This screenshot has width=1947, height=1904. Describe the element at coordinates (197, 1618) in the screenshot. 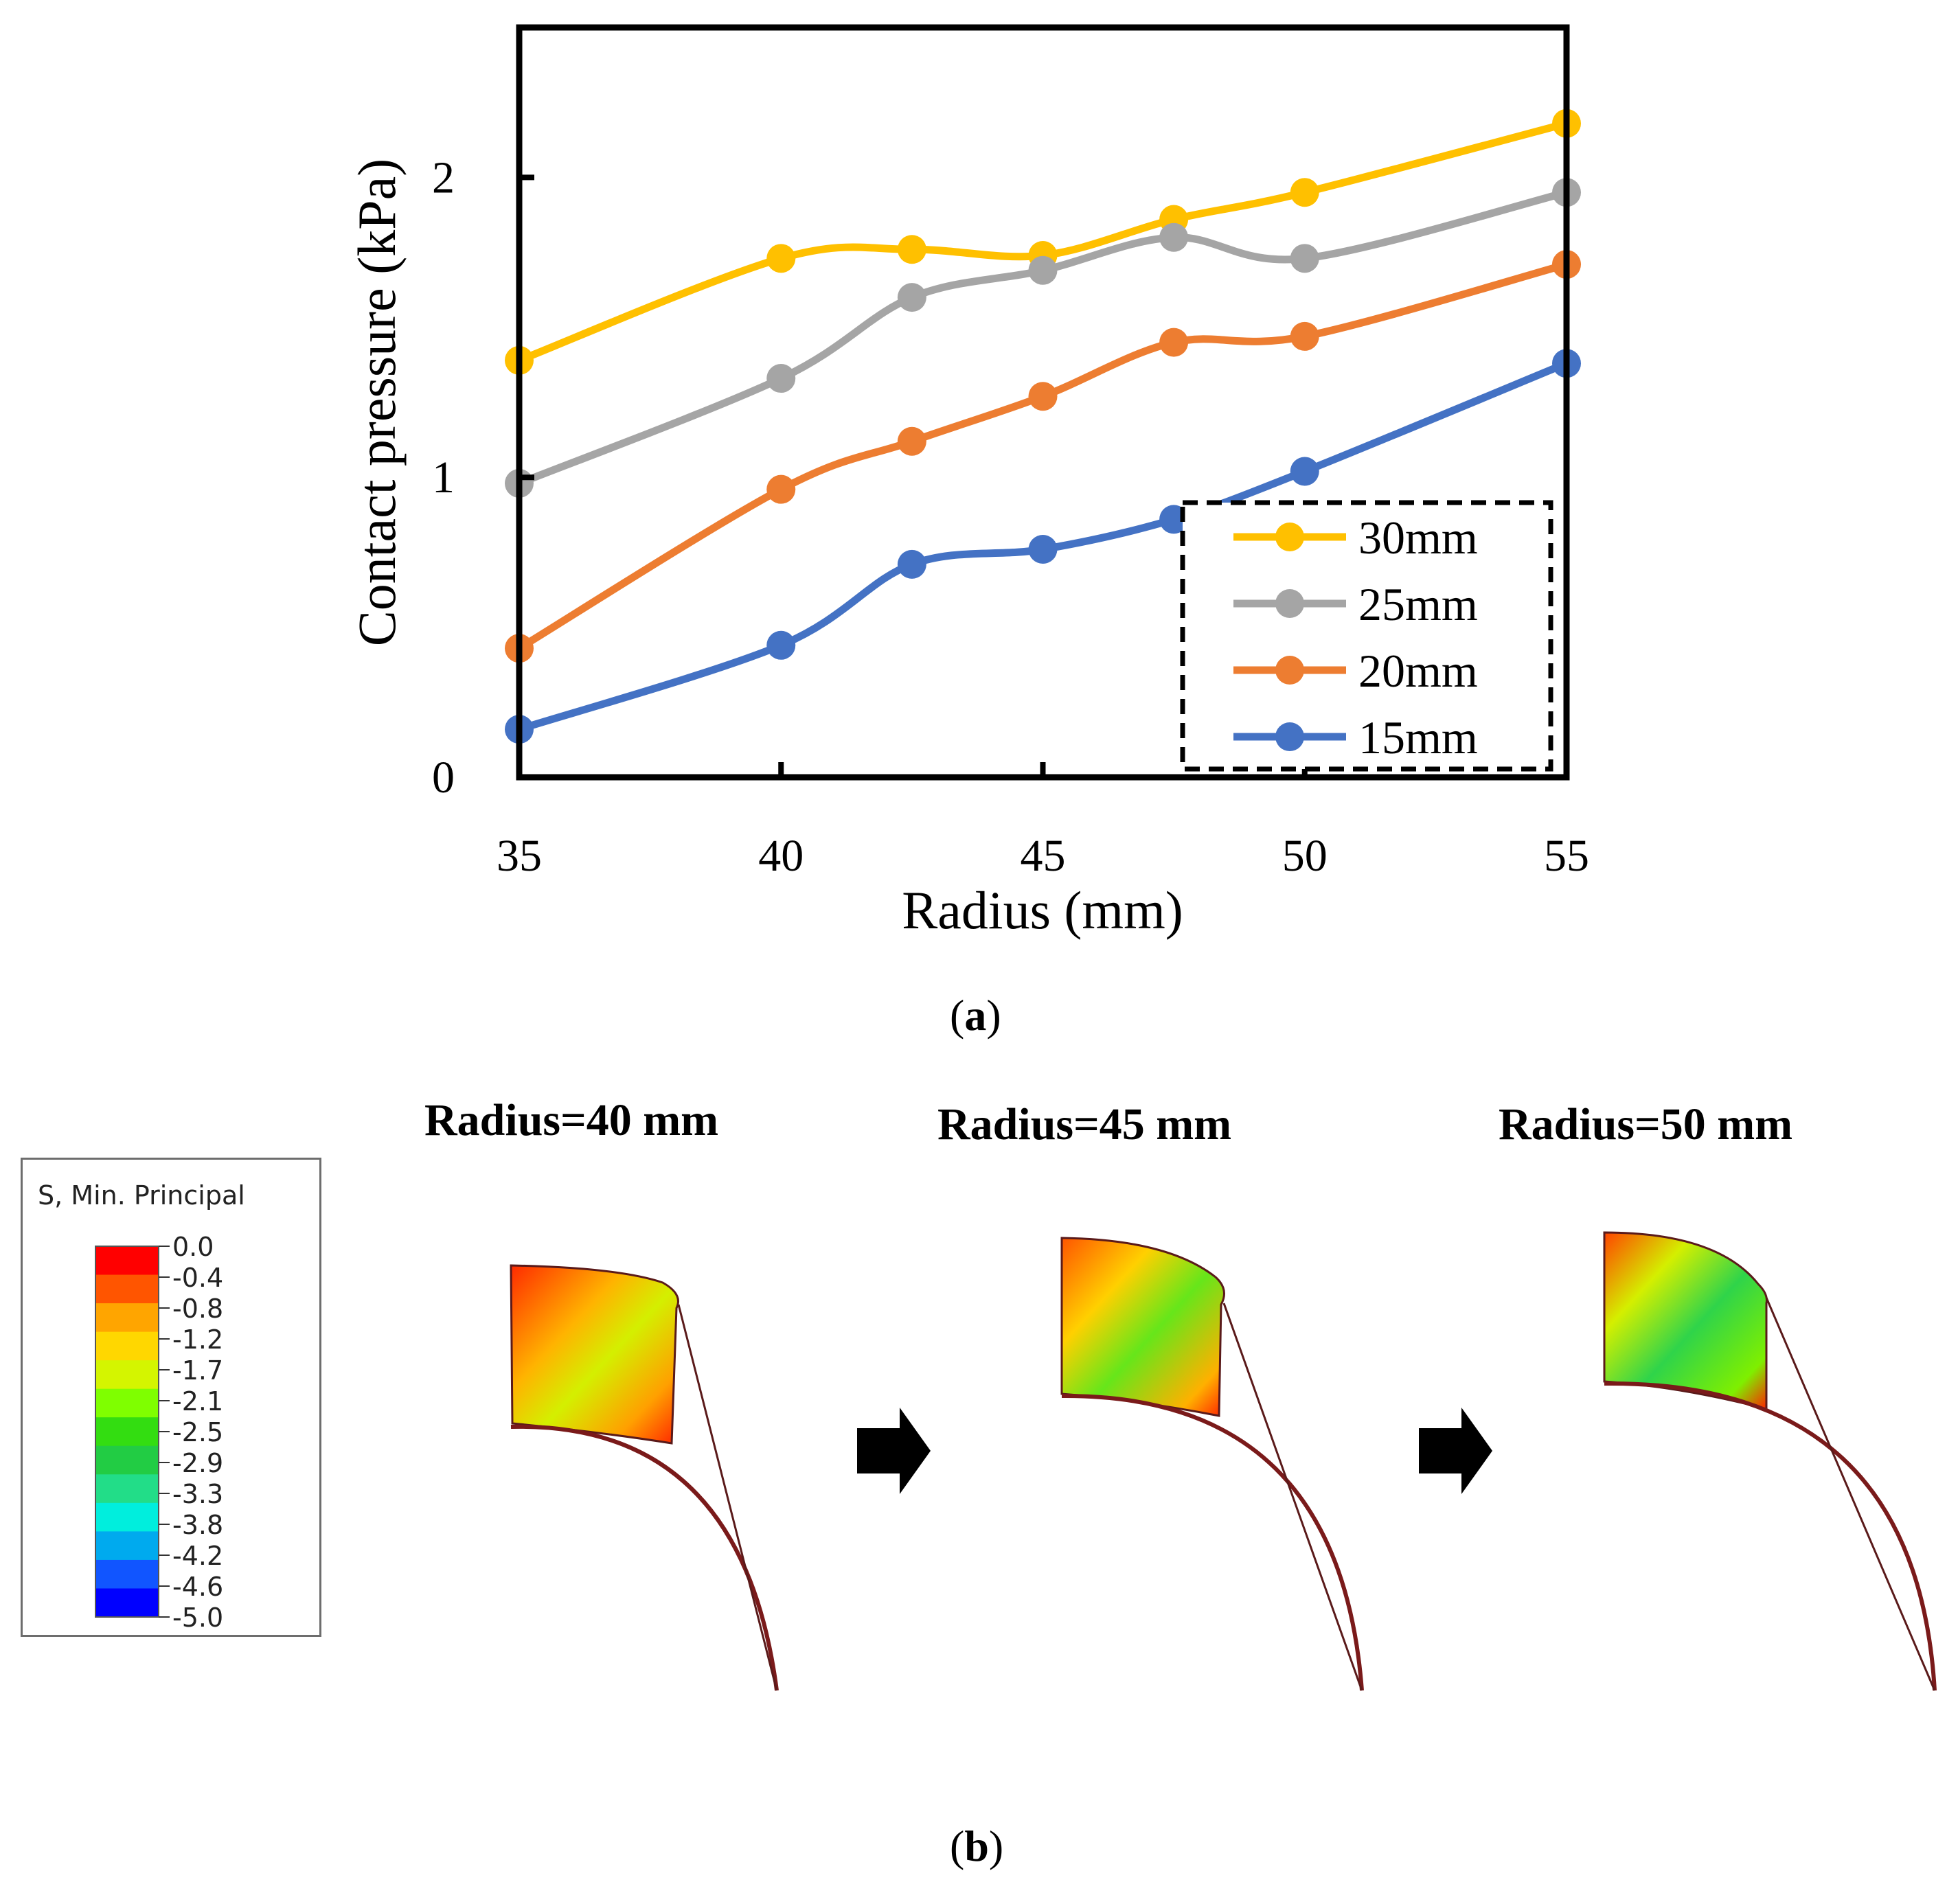

I see `colorbar-tick-label: -5.0` at that location.